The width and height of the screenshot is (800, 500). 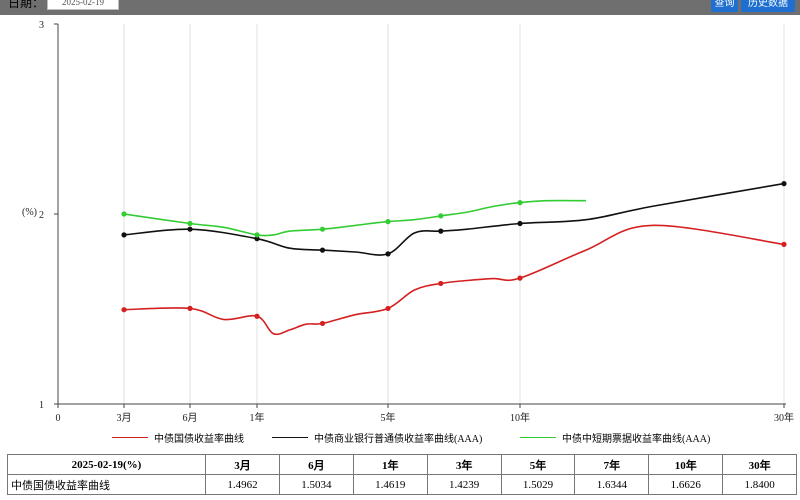 I want to click on table-header-cell: 3月, so click(x=242, y=464).